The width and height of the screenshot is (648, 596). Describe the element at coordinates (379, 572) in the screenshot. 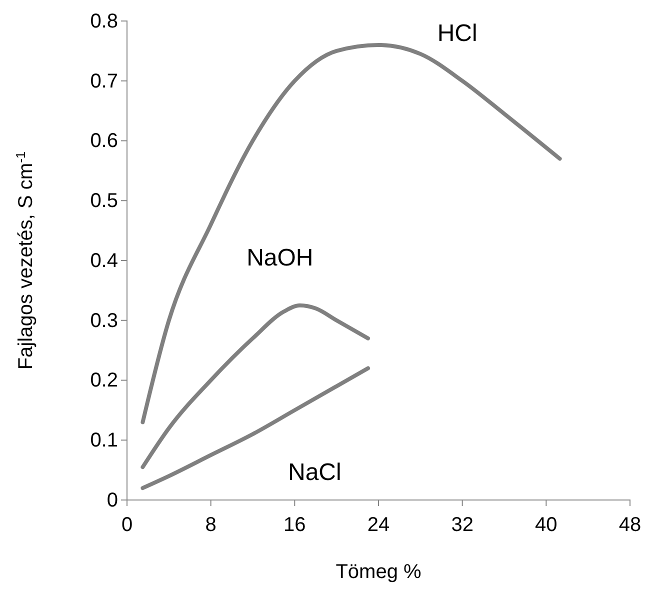

I see `x-axis-title: Tömeg %` at that location.